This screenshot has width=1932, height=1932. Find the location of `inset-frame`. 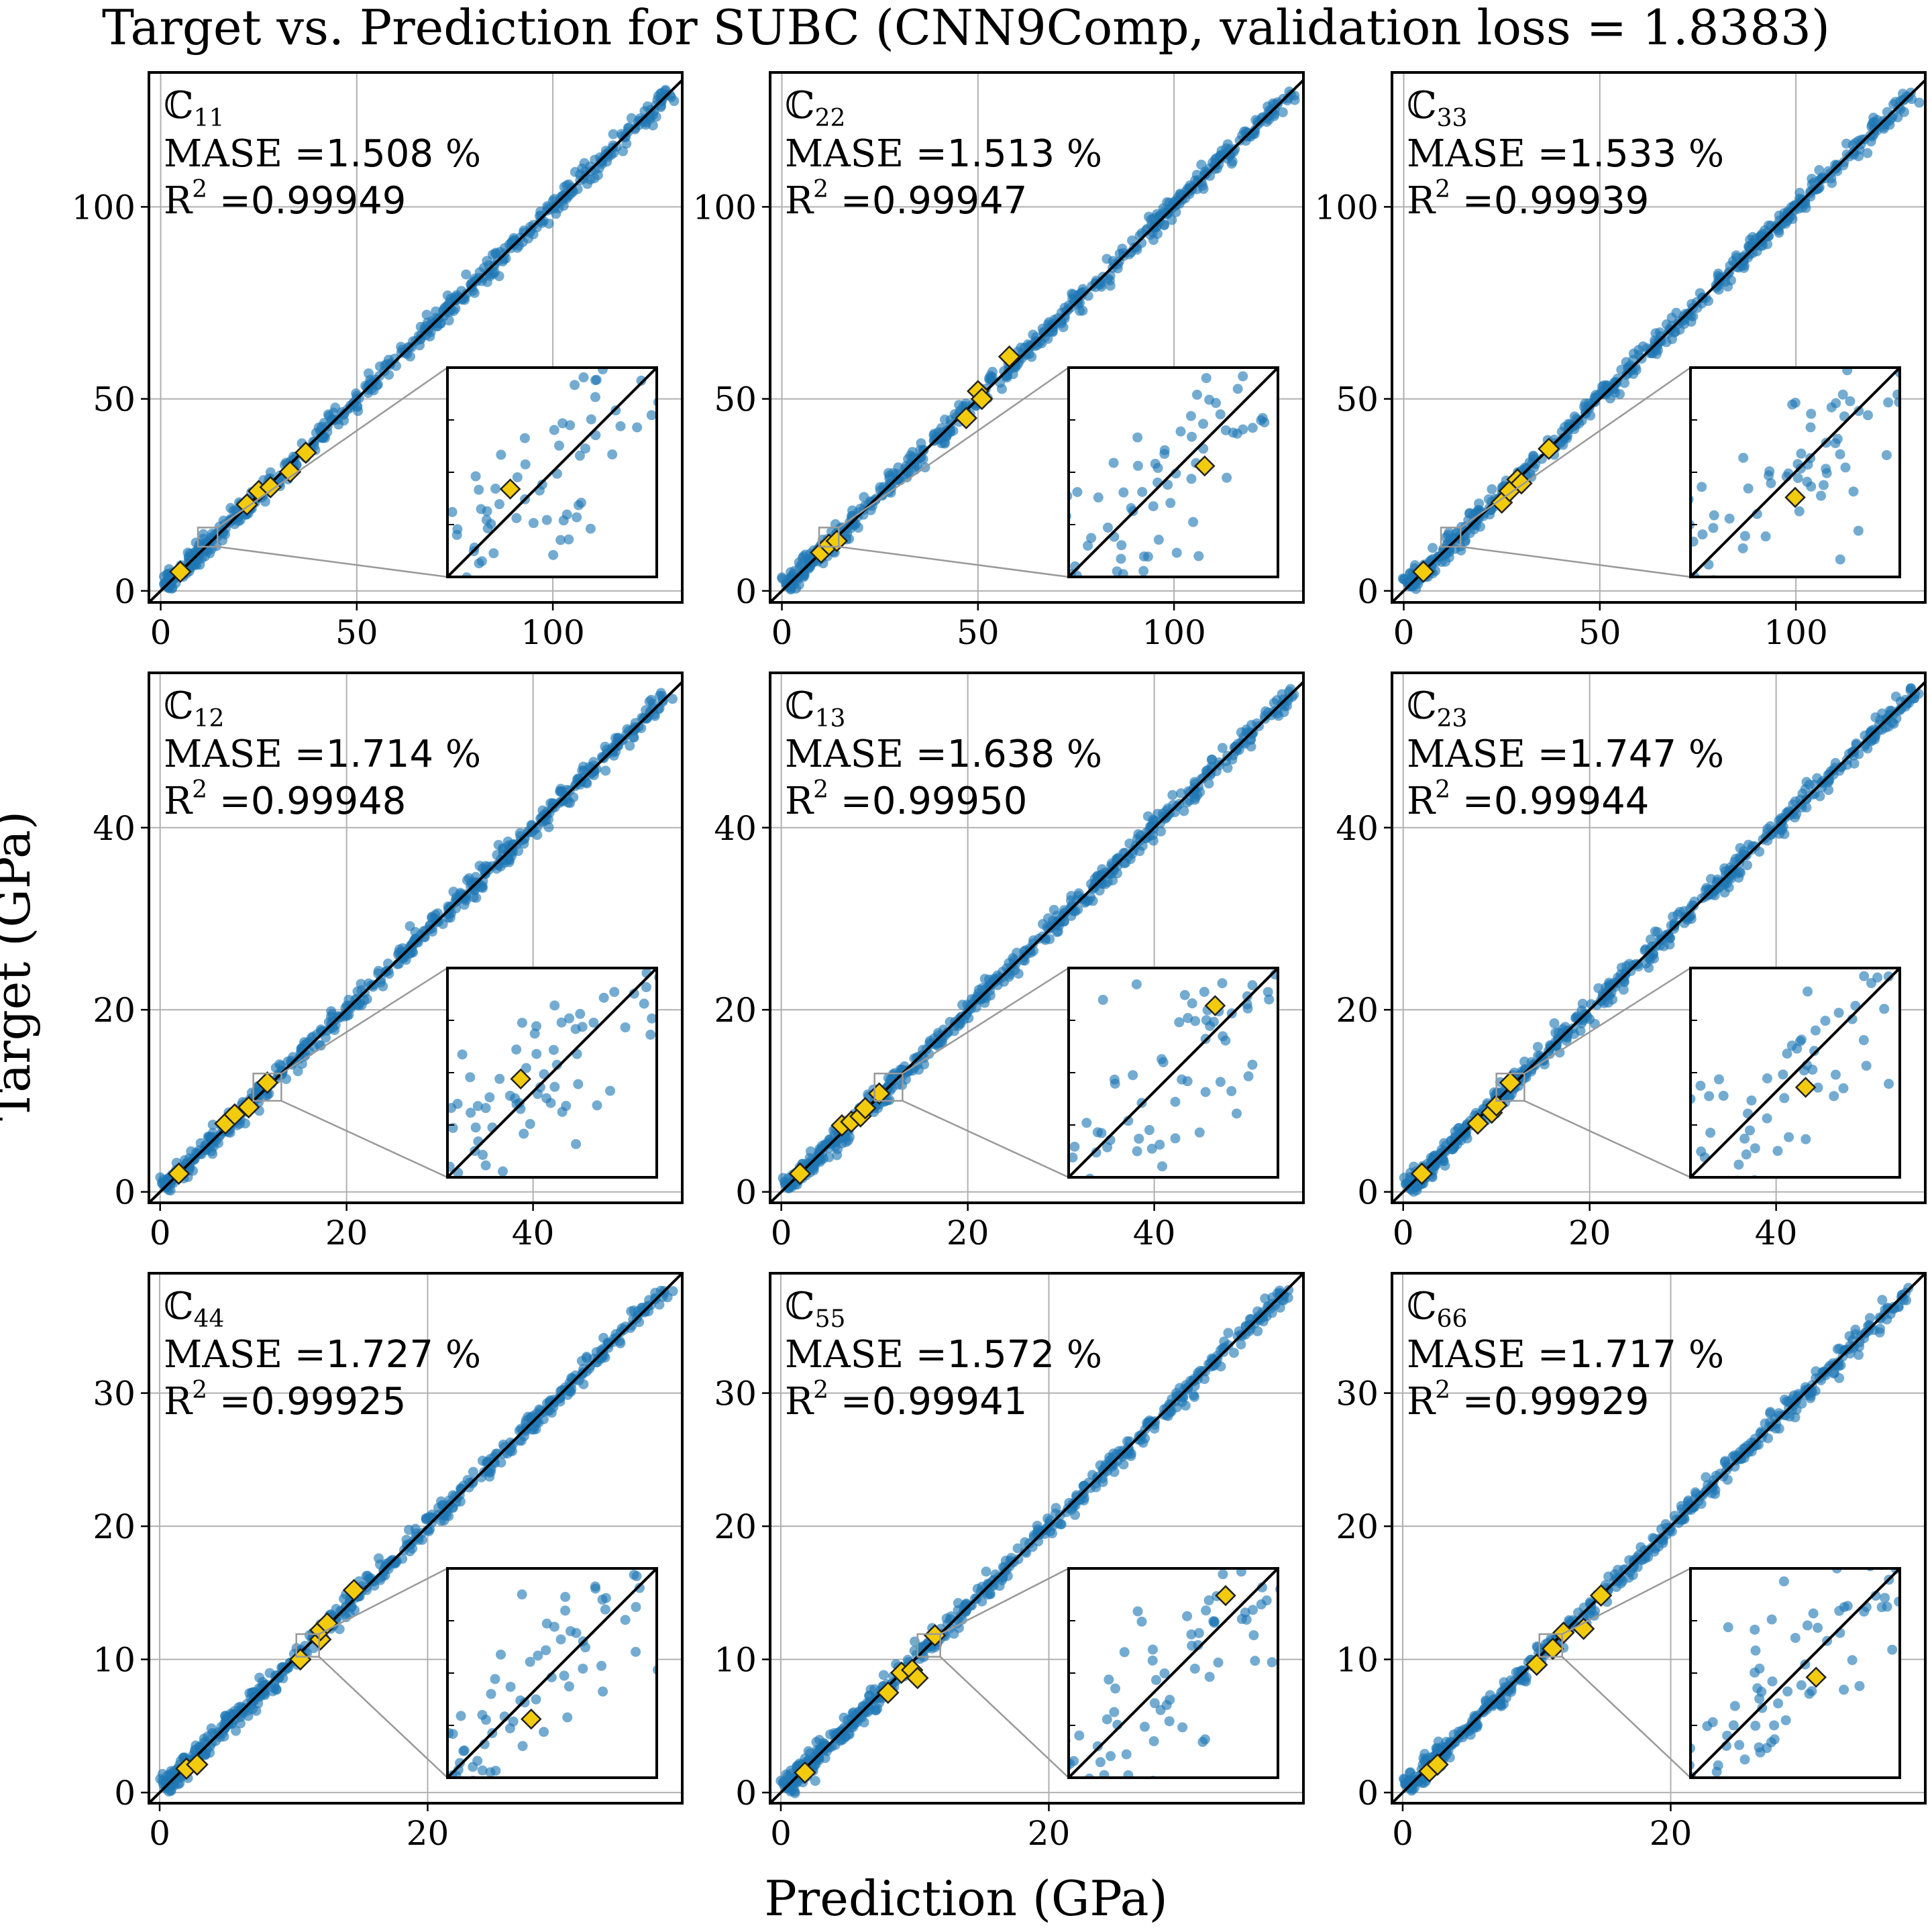

inset-frame is located at coordinates (1173, 1073).